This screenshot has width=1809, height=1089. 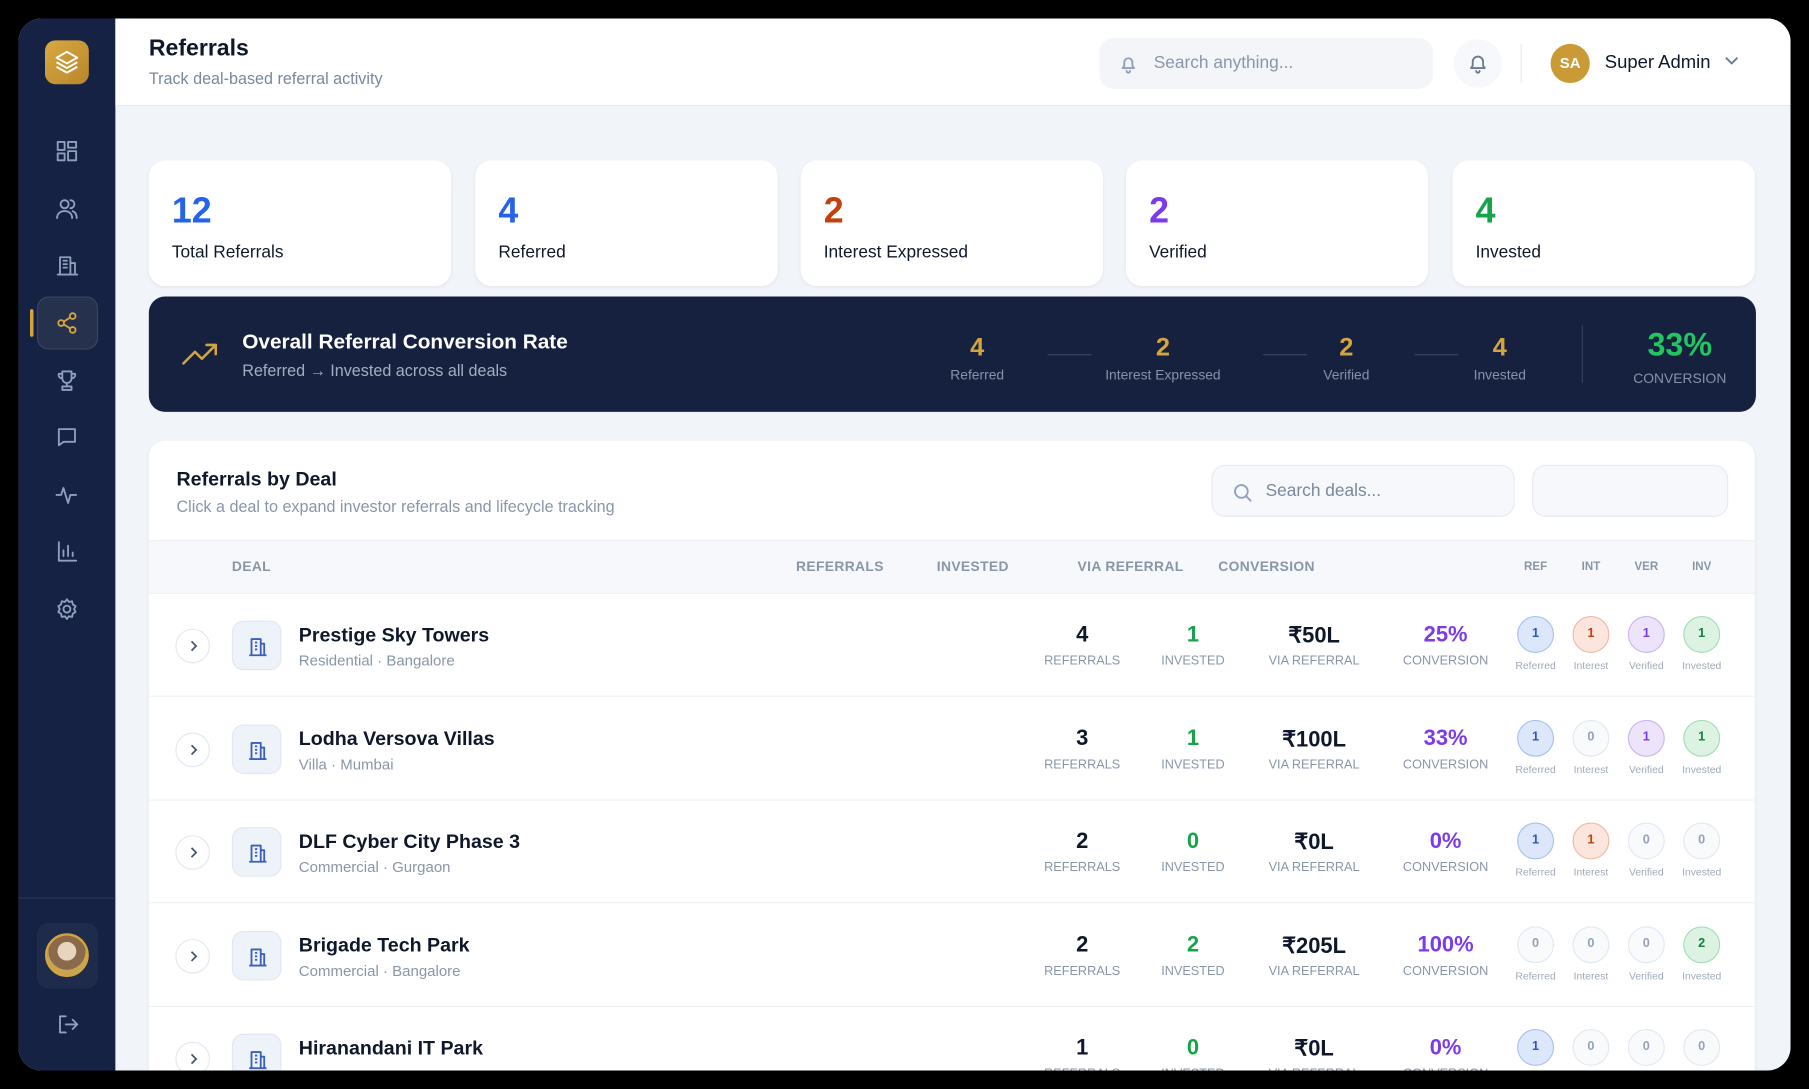 I want to click on column-header: DEAL, so click(x=251, y=566).